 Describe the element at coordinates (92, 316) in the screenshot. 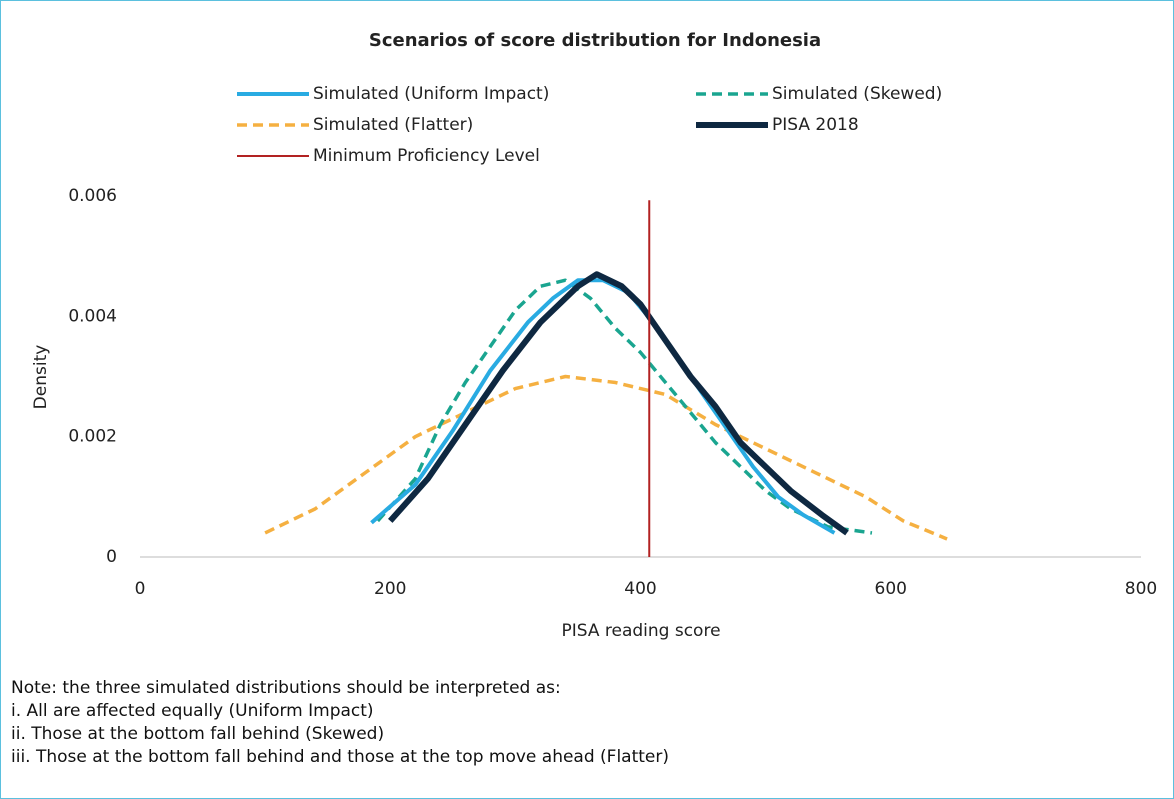

I see `y-tick-label: 0.004` at that location.